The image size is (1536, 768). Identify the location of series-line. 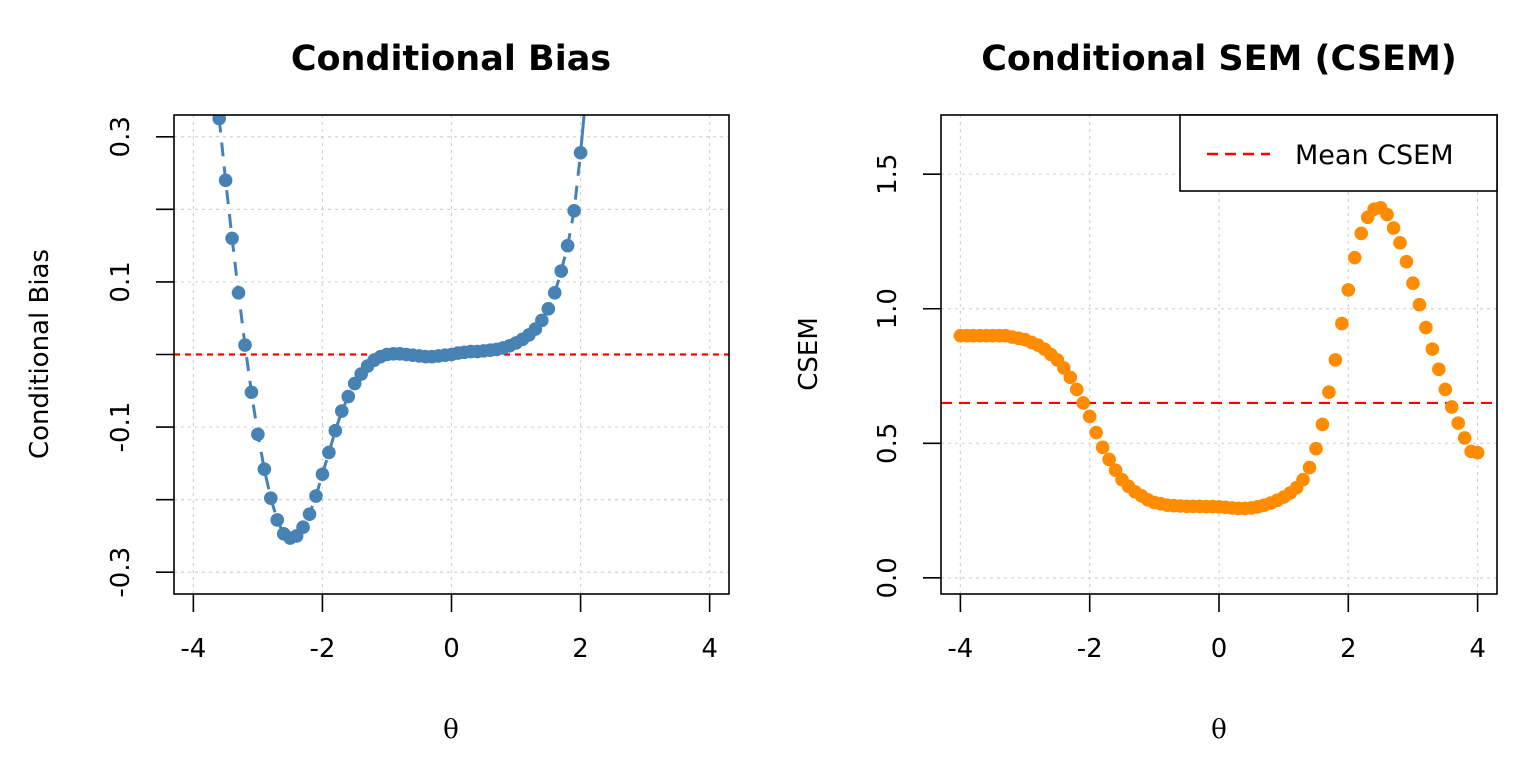
(400, 329).